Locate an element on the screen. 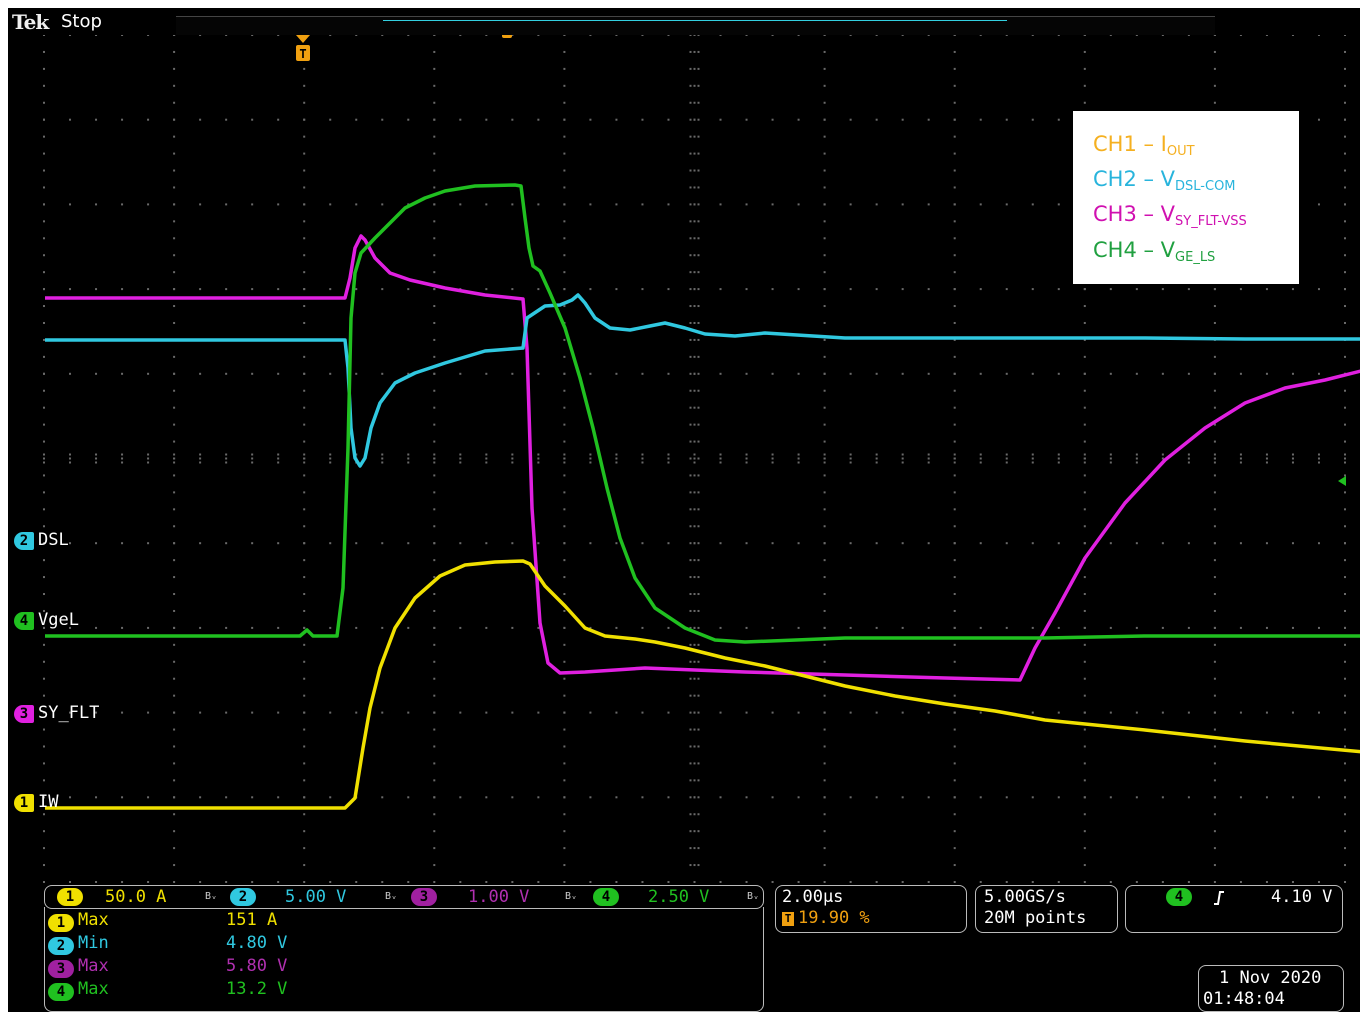 The image size is (1368, 1012). legend-ch4: CH4 – VGE_LS is located at coordinates (1154, 251).